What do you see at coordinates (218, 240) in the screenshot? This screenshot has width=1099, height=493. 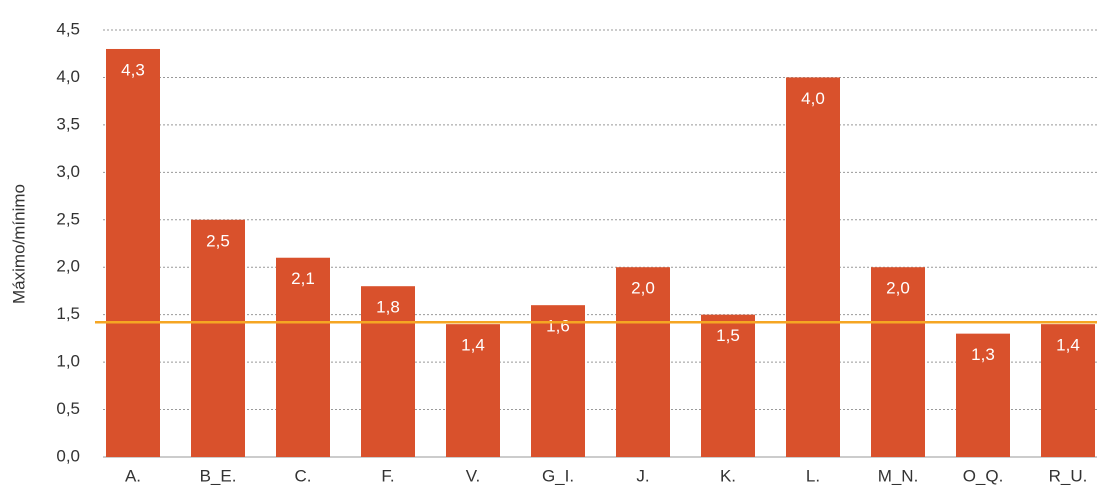 I see `value-label: 2,5` at bounding box center [218, 240].